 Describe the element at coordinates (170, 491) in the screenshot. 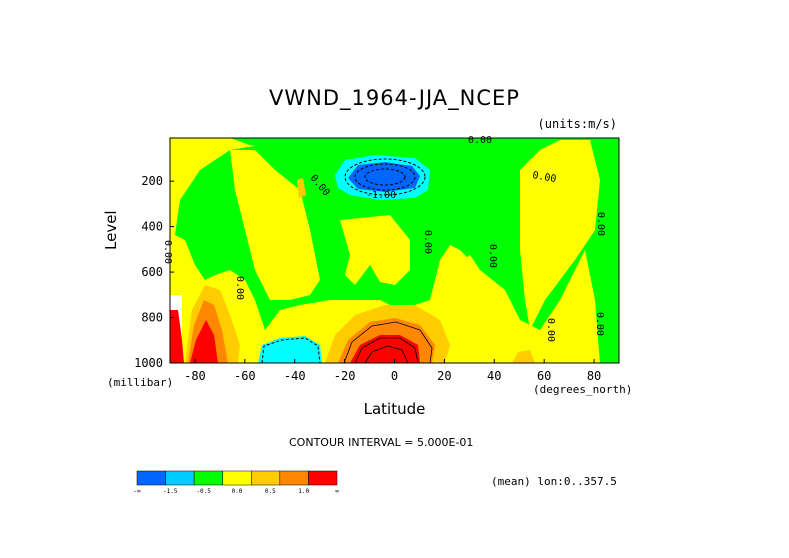

I see `colorbar-tick-label: -1.5` at that location.